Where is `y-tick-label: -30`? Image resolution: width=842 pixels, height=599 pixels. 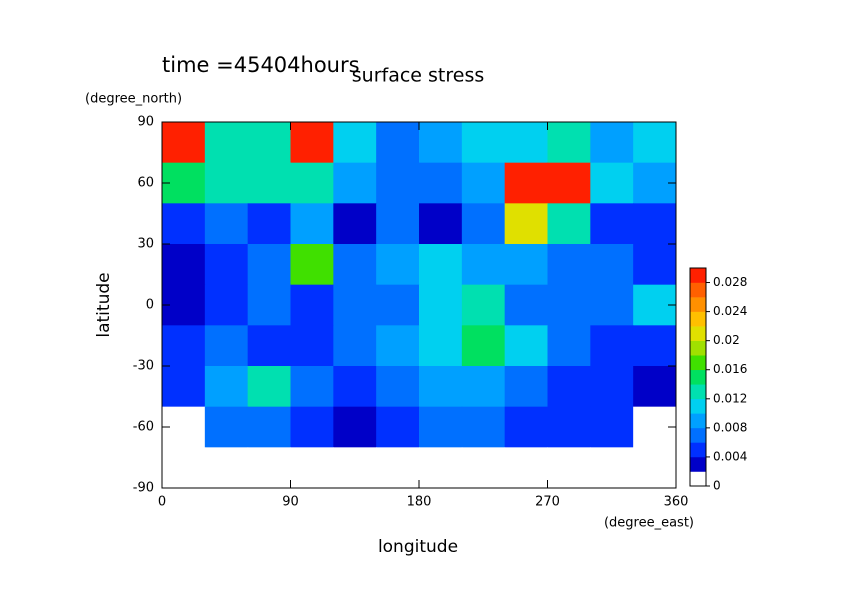
y-tick-label: -30 is located at coordinates (143, 366).